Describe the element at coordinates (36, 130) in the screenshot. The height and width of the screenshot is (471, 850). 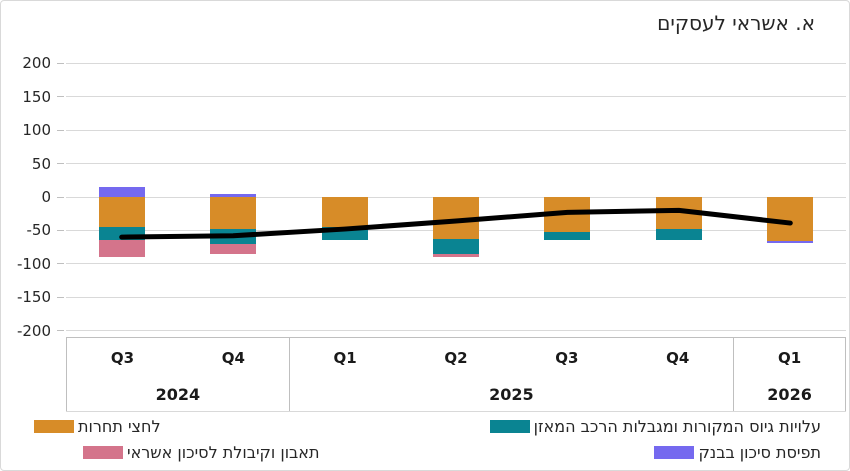
I see `y-axis-label: 100` at that location.